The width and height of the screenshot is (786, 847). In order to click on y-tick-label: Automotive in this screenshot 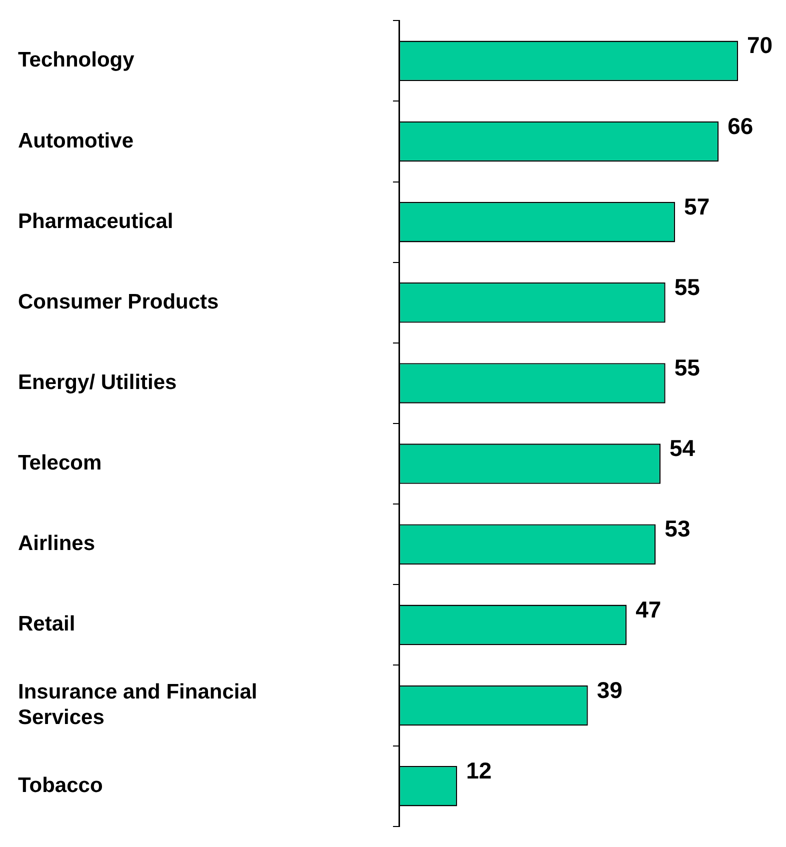, I will do `click(76, 140)`.